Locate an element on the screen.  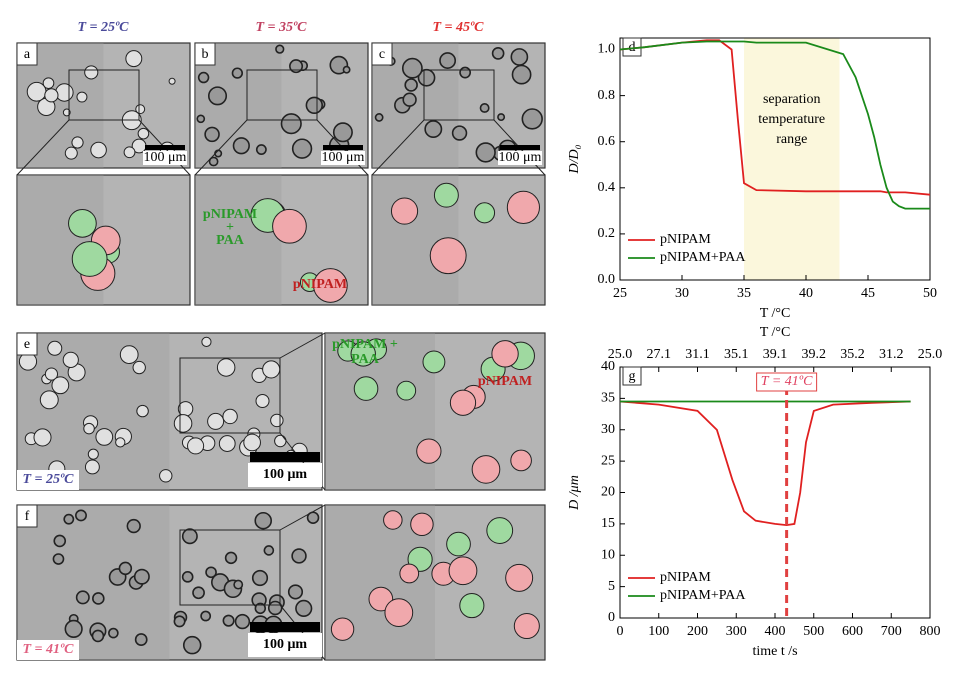
corner-temp: T = 41ºC is located at coordinates (48, 649).